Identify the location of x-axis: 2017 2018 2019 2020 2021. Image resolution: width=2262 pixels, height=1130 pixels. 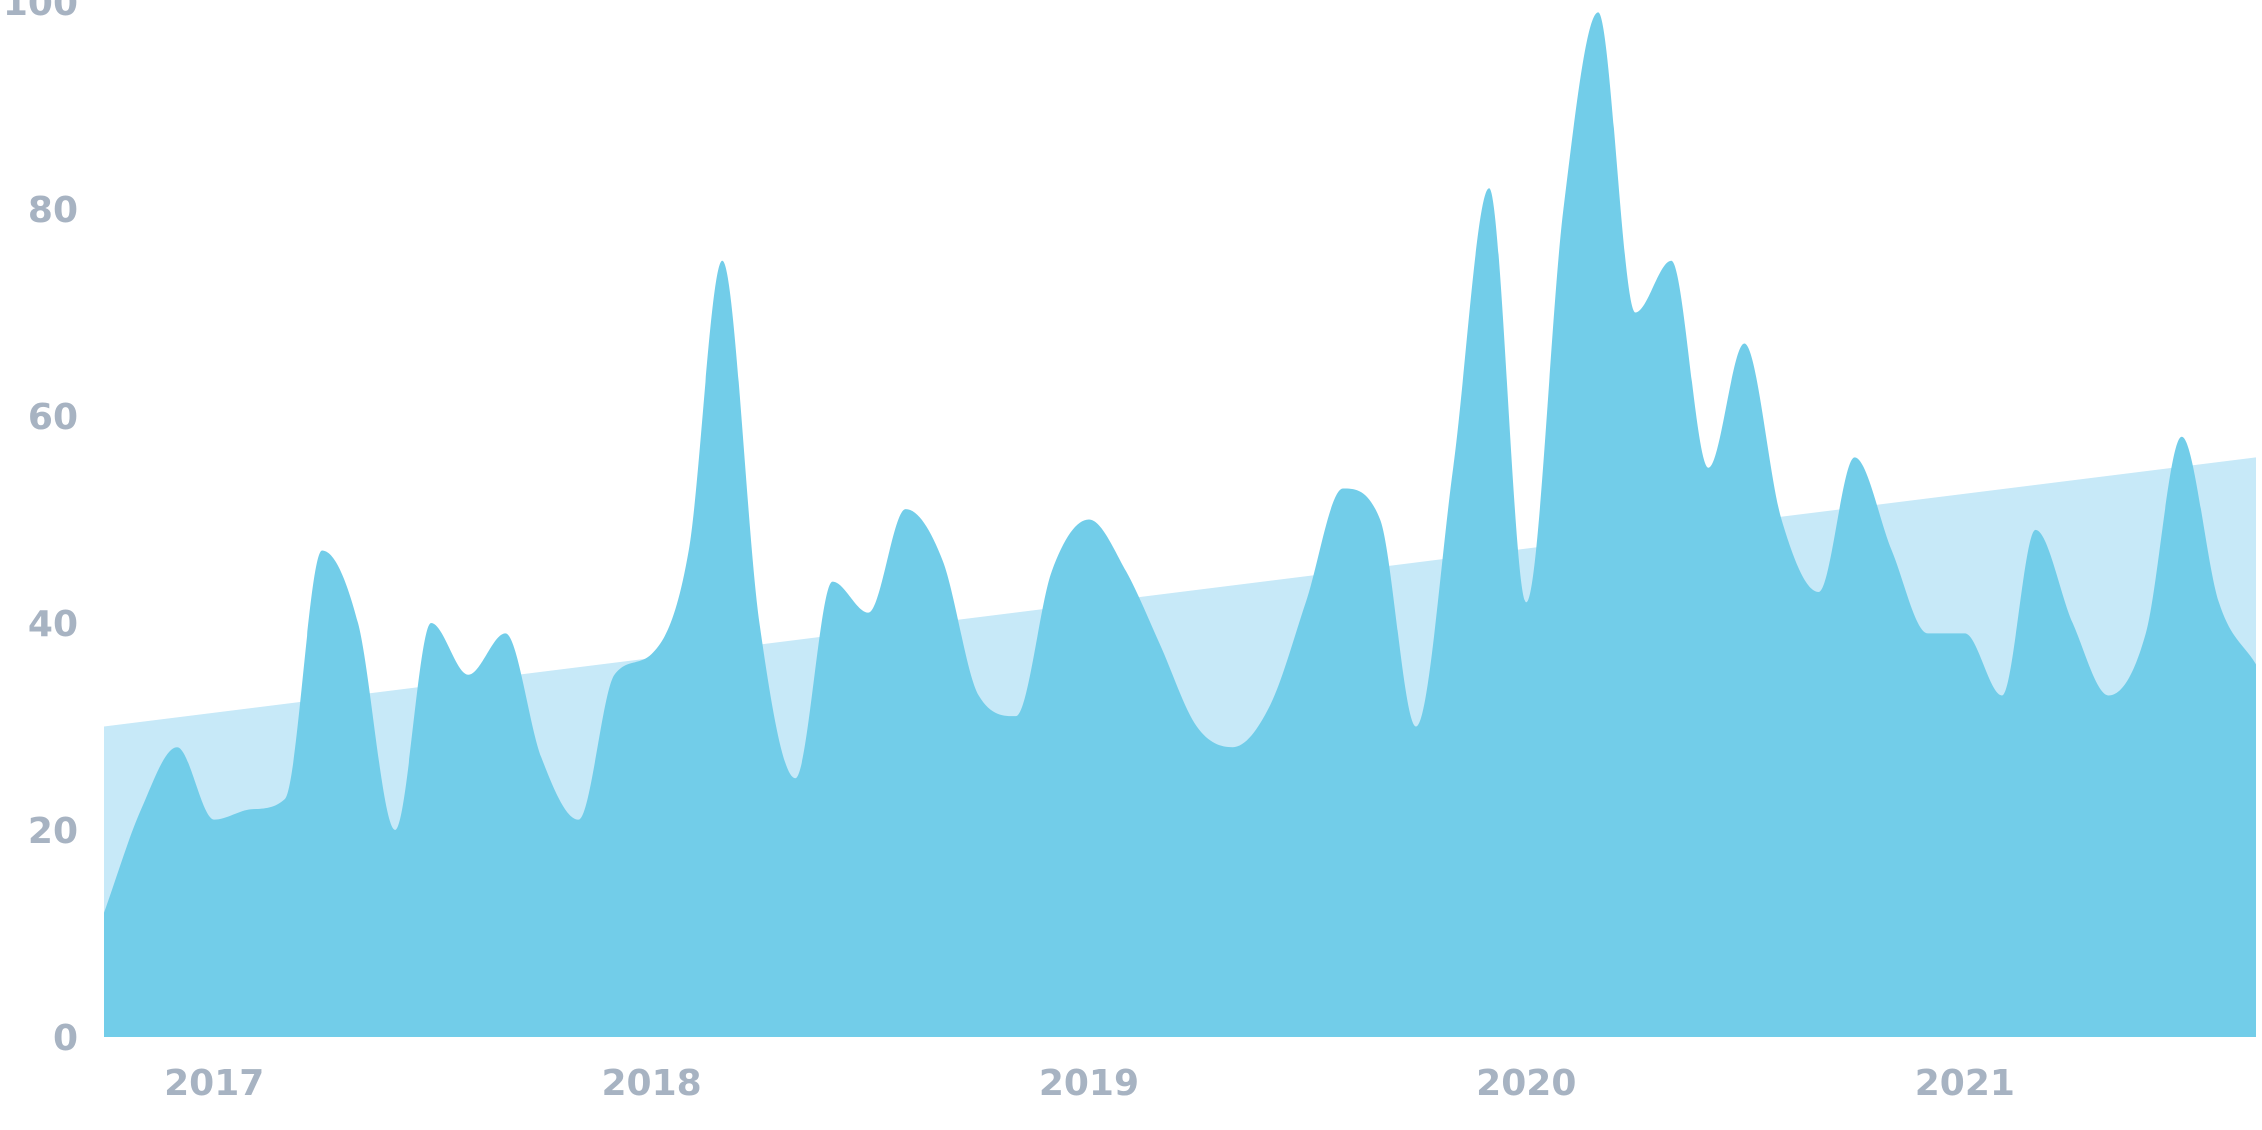
(1089, 1083).